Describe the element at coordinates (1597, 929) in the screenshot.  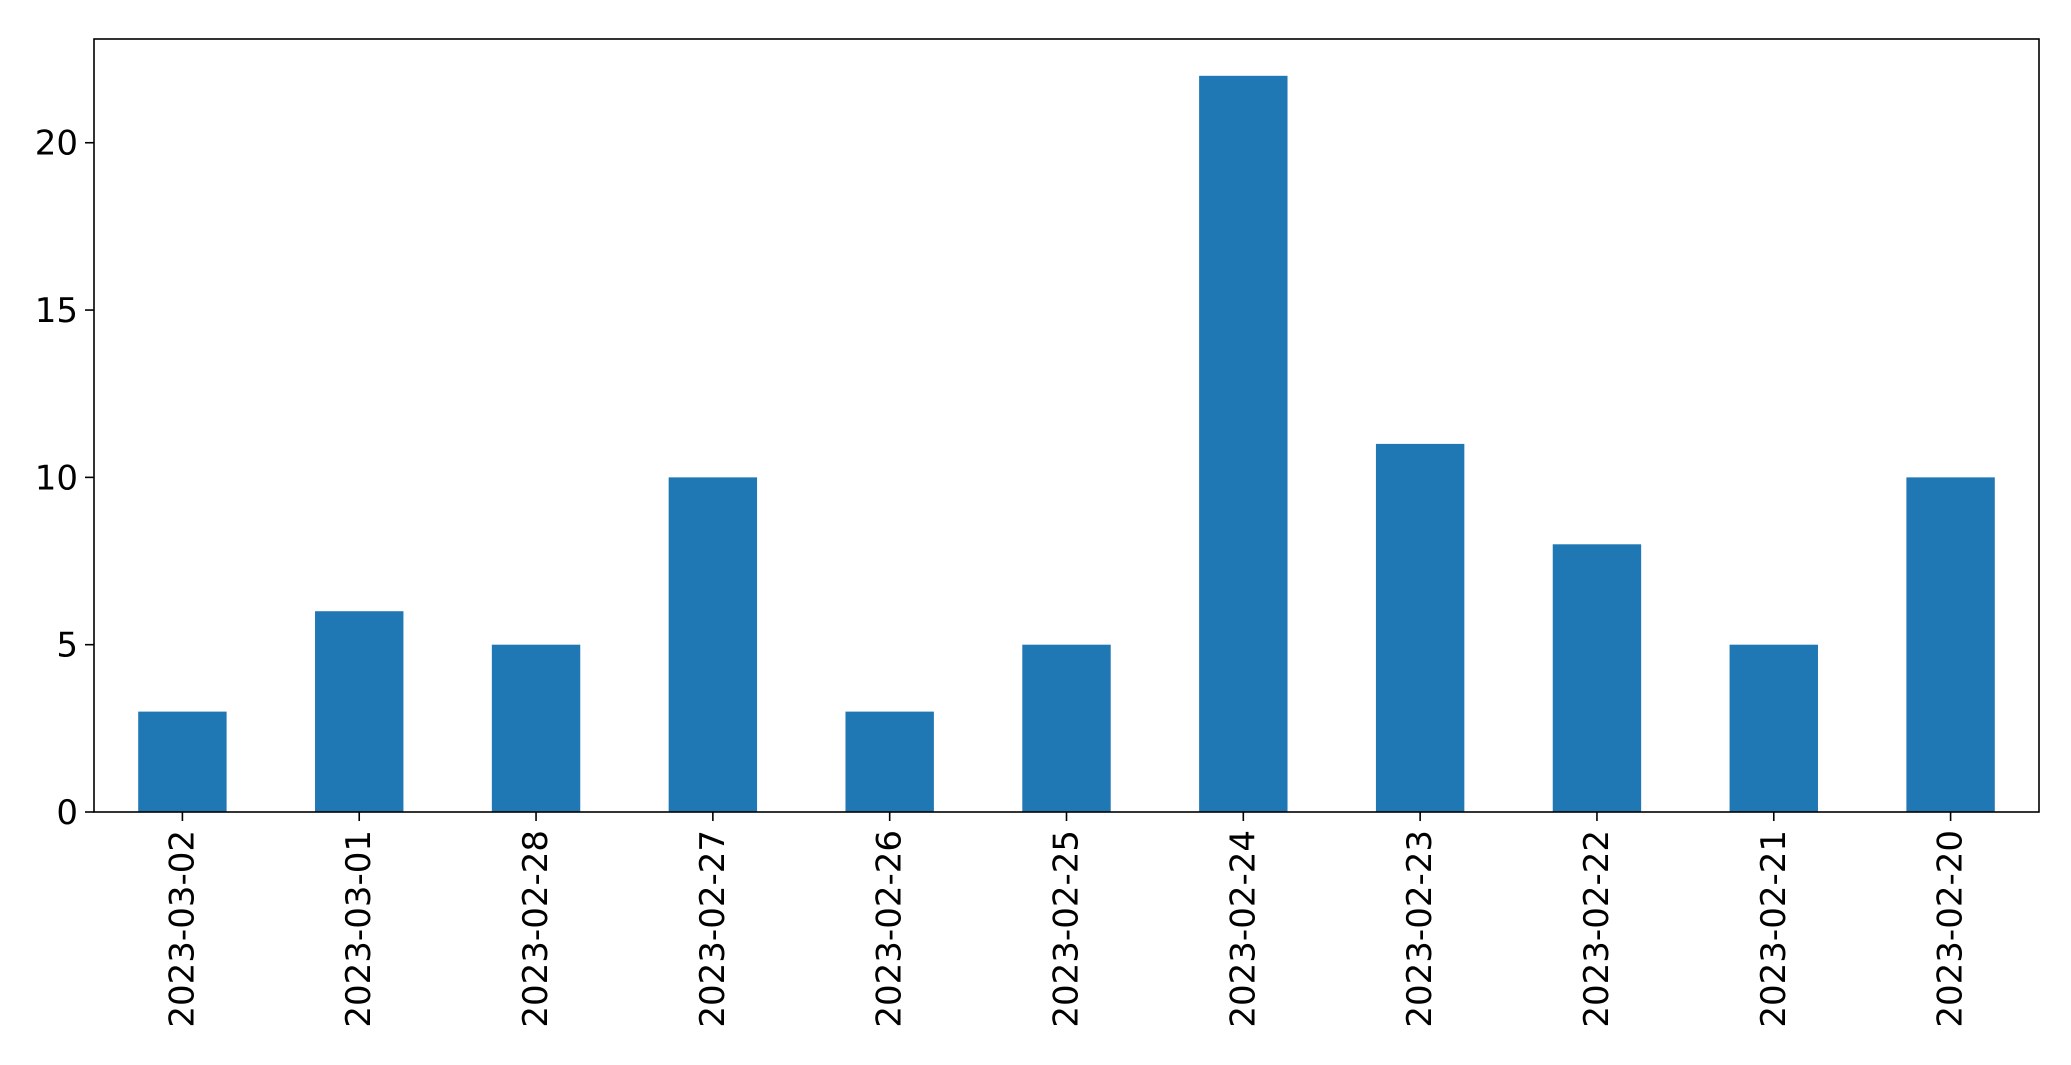
I see `x-tick-label: 2023-02-22` at that location.